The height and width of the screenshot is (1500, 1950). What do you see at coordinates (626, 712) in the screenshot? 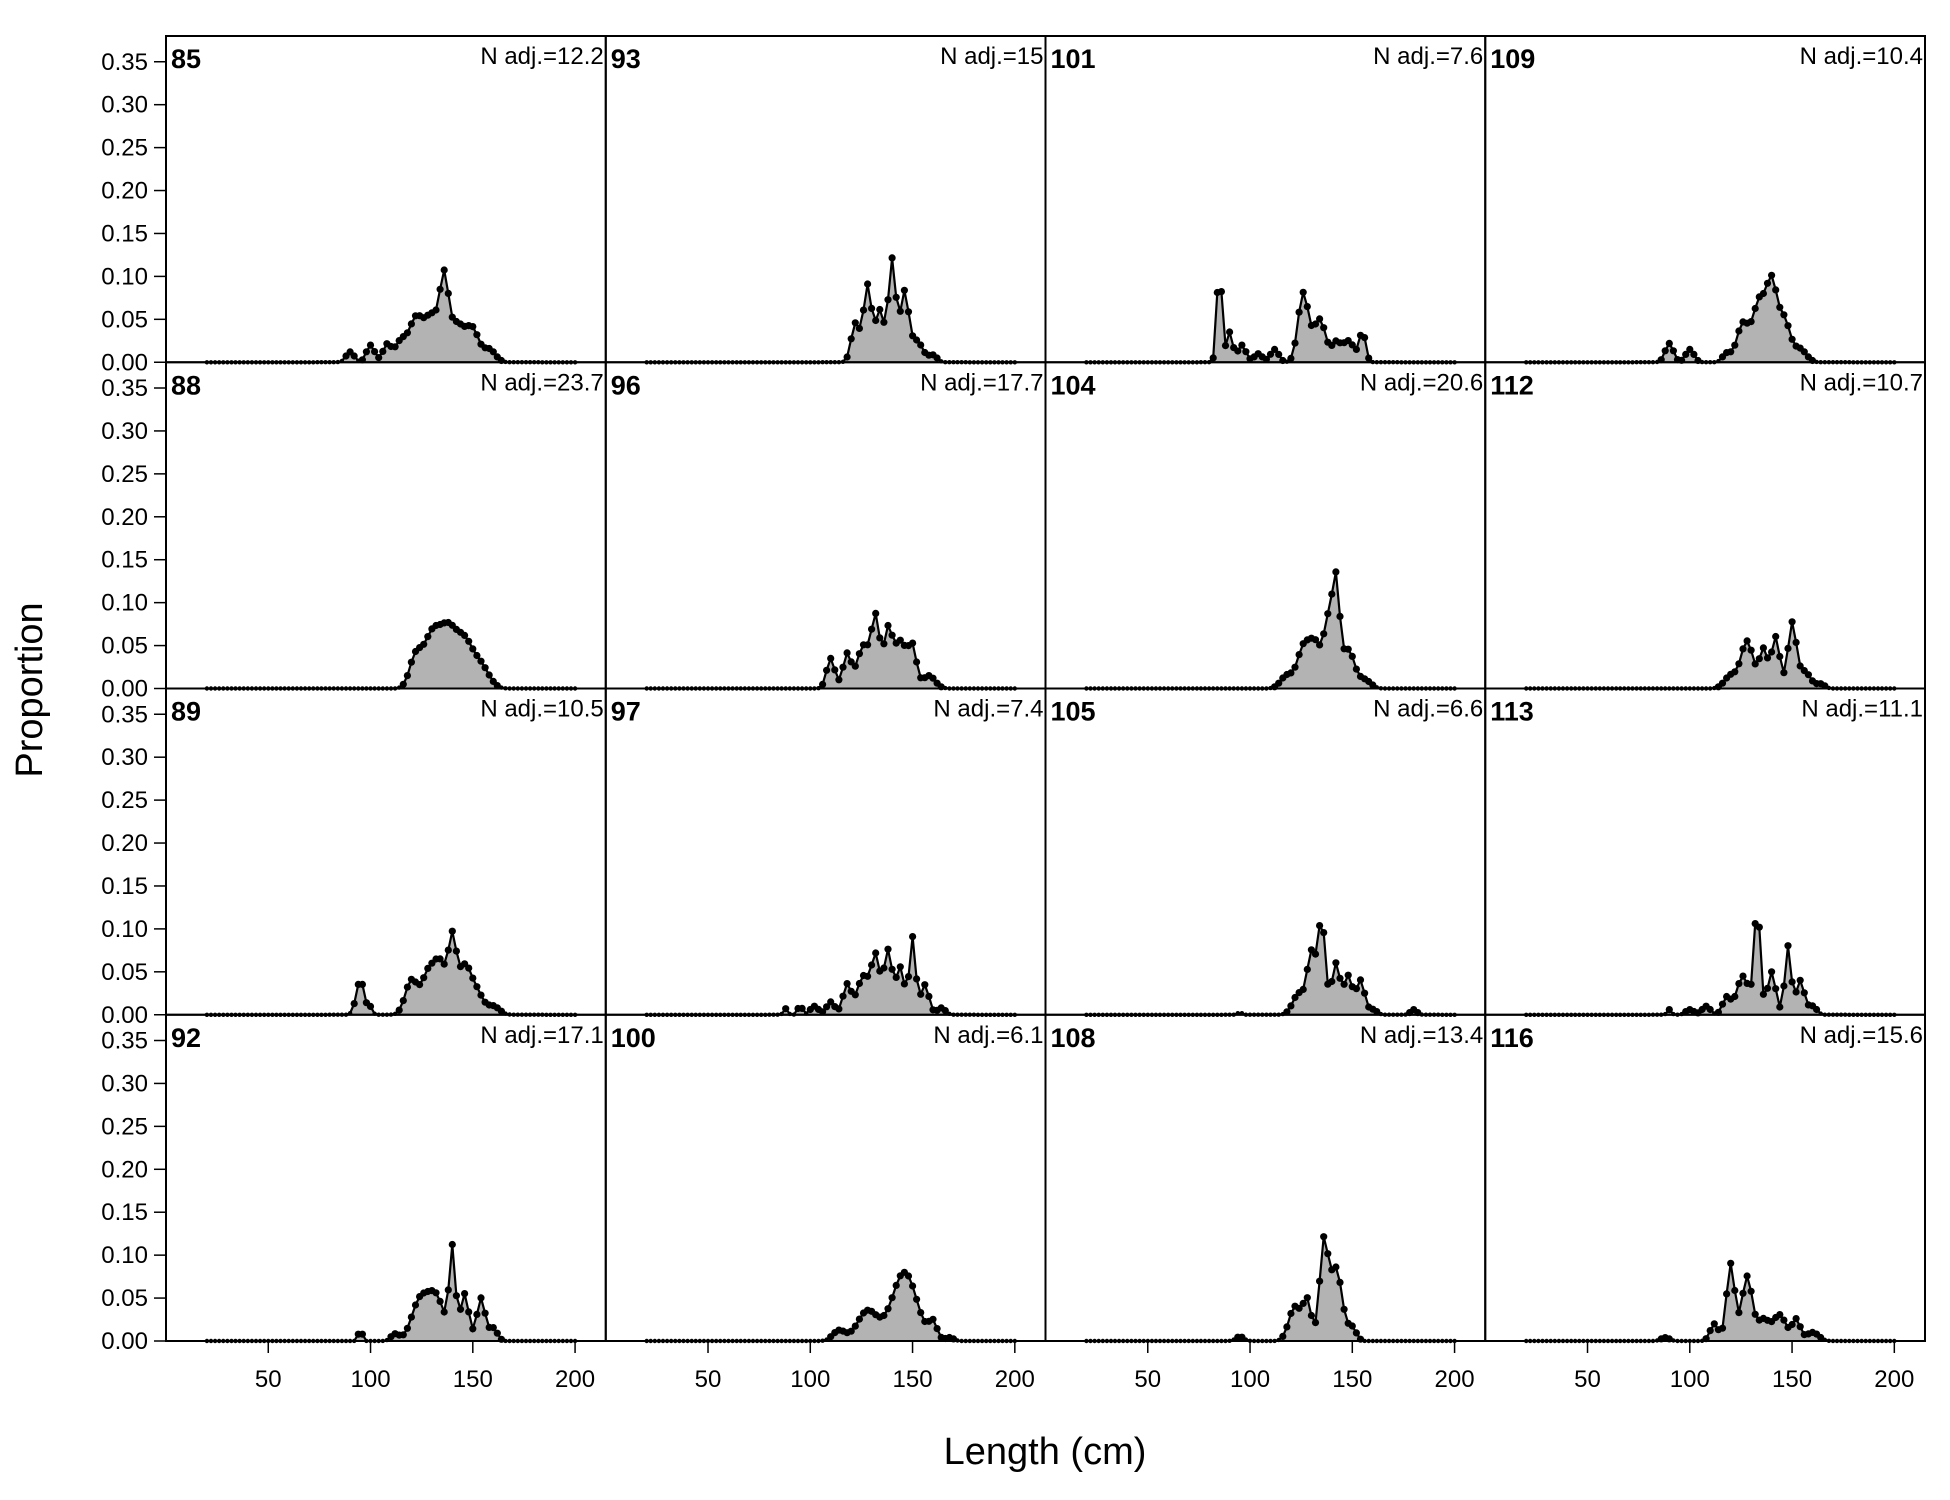
I see `panel-label: 97` at bounding box center [626, 712].